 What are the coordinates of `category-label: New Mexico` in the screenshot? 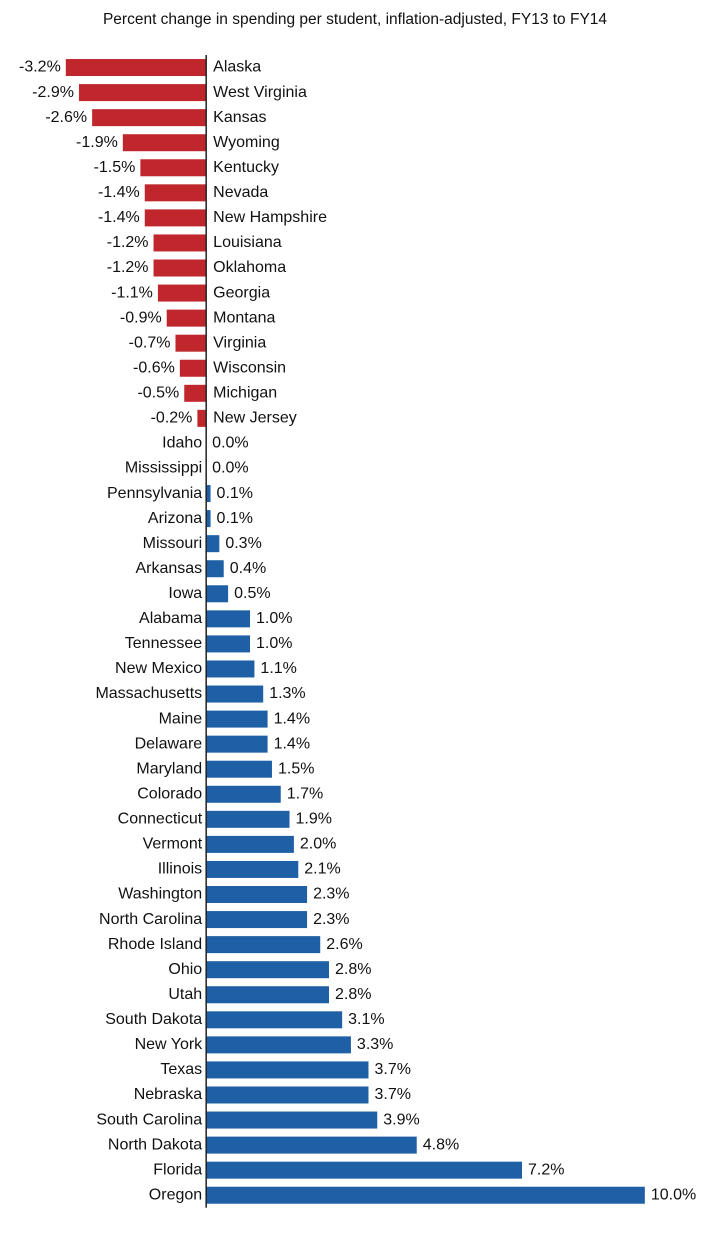 It's located at (158, 668).